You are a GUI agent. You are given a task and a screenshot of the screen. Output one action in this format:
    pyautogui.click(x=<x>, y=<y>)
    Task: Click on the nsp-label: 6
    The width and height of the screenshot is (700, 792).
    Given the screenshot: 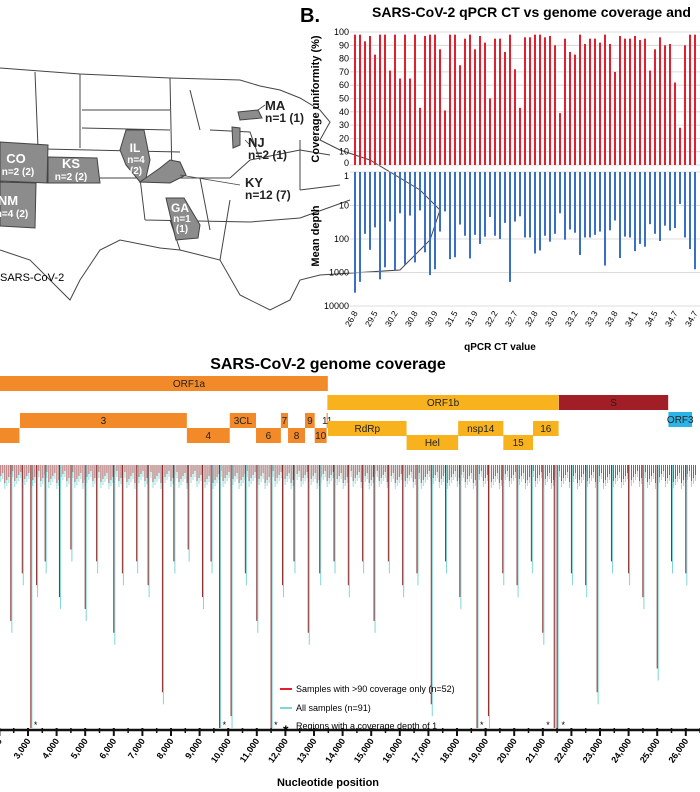 What is the action you would take?
    pyautogui.click(x=269, y=436)
    